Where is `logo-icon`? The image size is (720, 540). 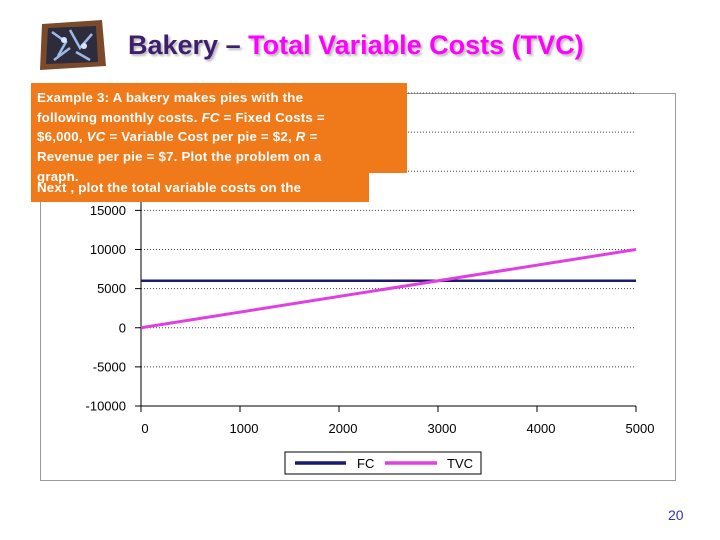 logo-icon is located at coordinates (72, 45).